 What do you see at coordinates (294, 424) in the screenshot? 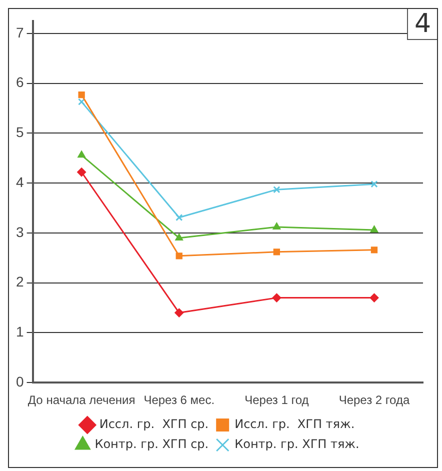
I see `legend-label: Иссл. гр. ХГП тяж.` at bounding box center [294, 424].